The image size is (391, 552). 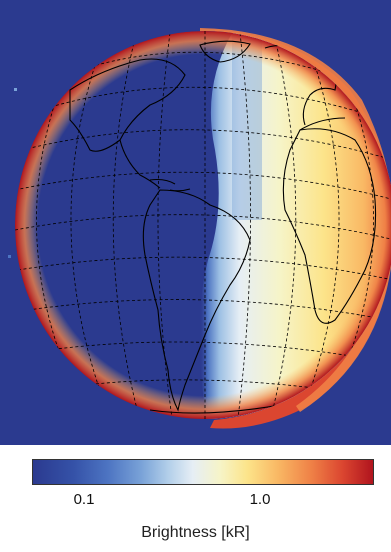 I want to click on colorbar-tick-0.1: 0.1, so click(x=84, y=499).